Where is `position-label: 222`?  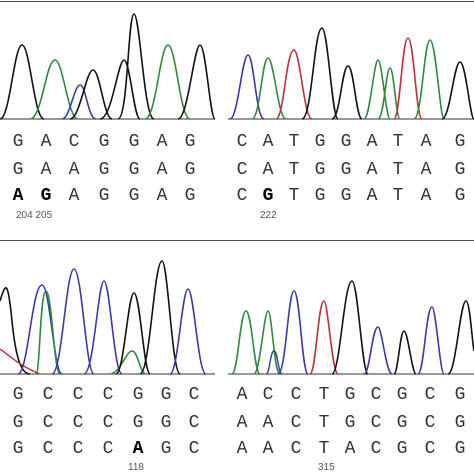
position-label: 222 is located at coordinates (268, 215).